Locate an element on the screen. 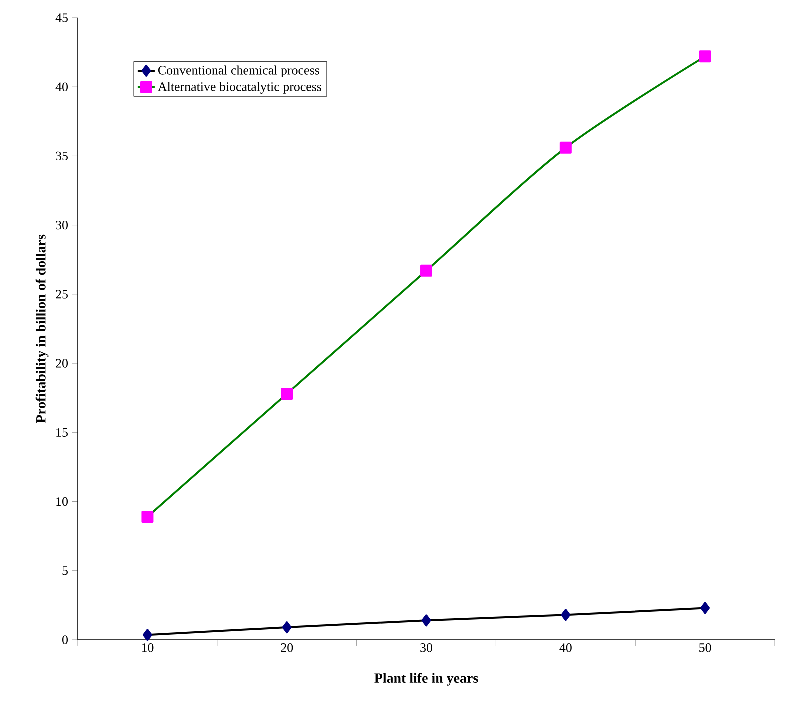 This screenshot has width=788, height=716. y-tick-label: 40 is located at coordinates (62, 87).